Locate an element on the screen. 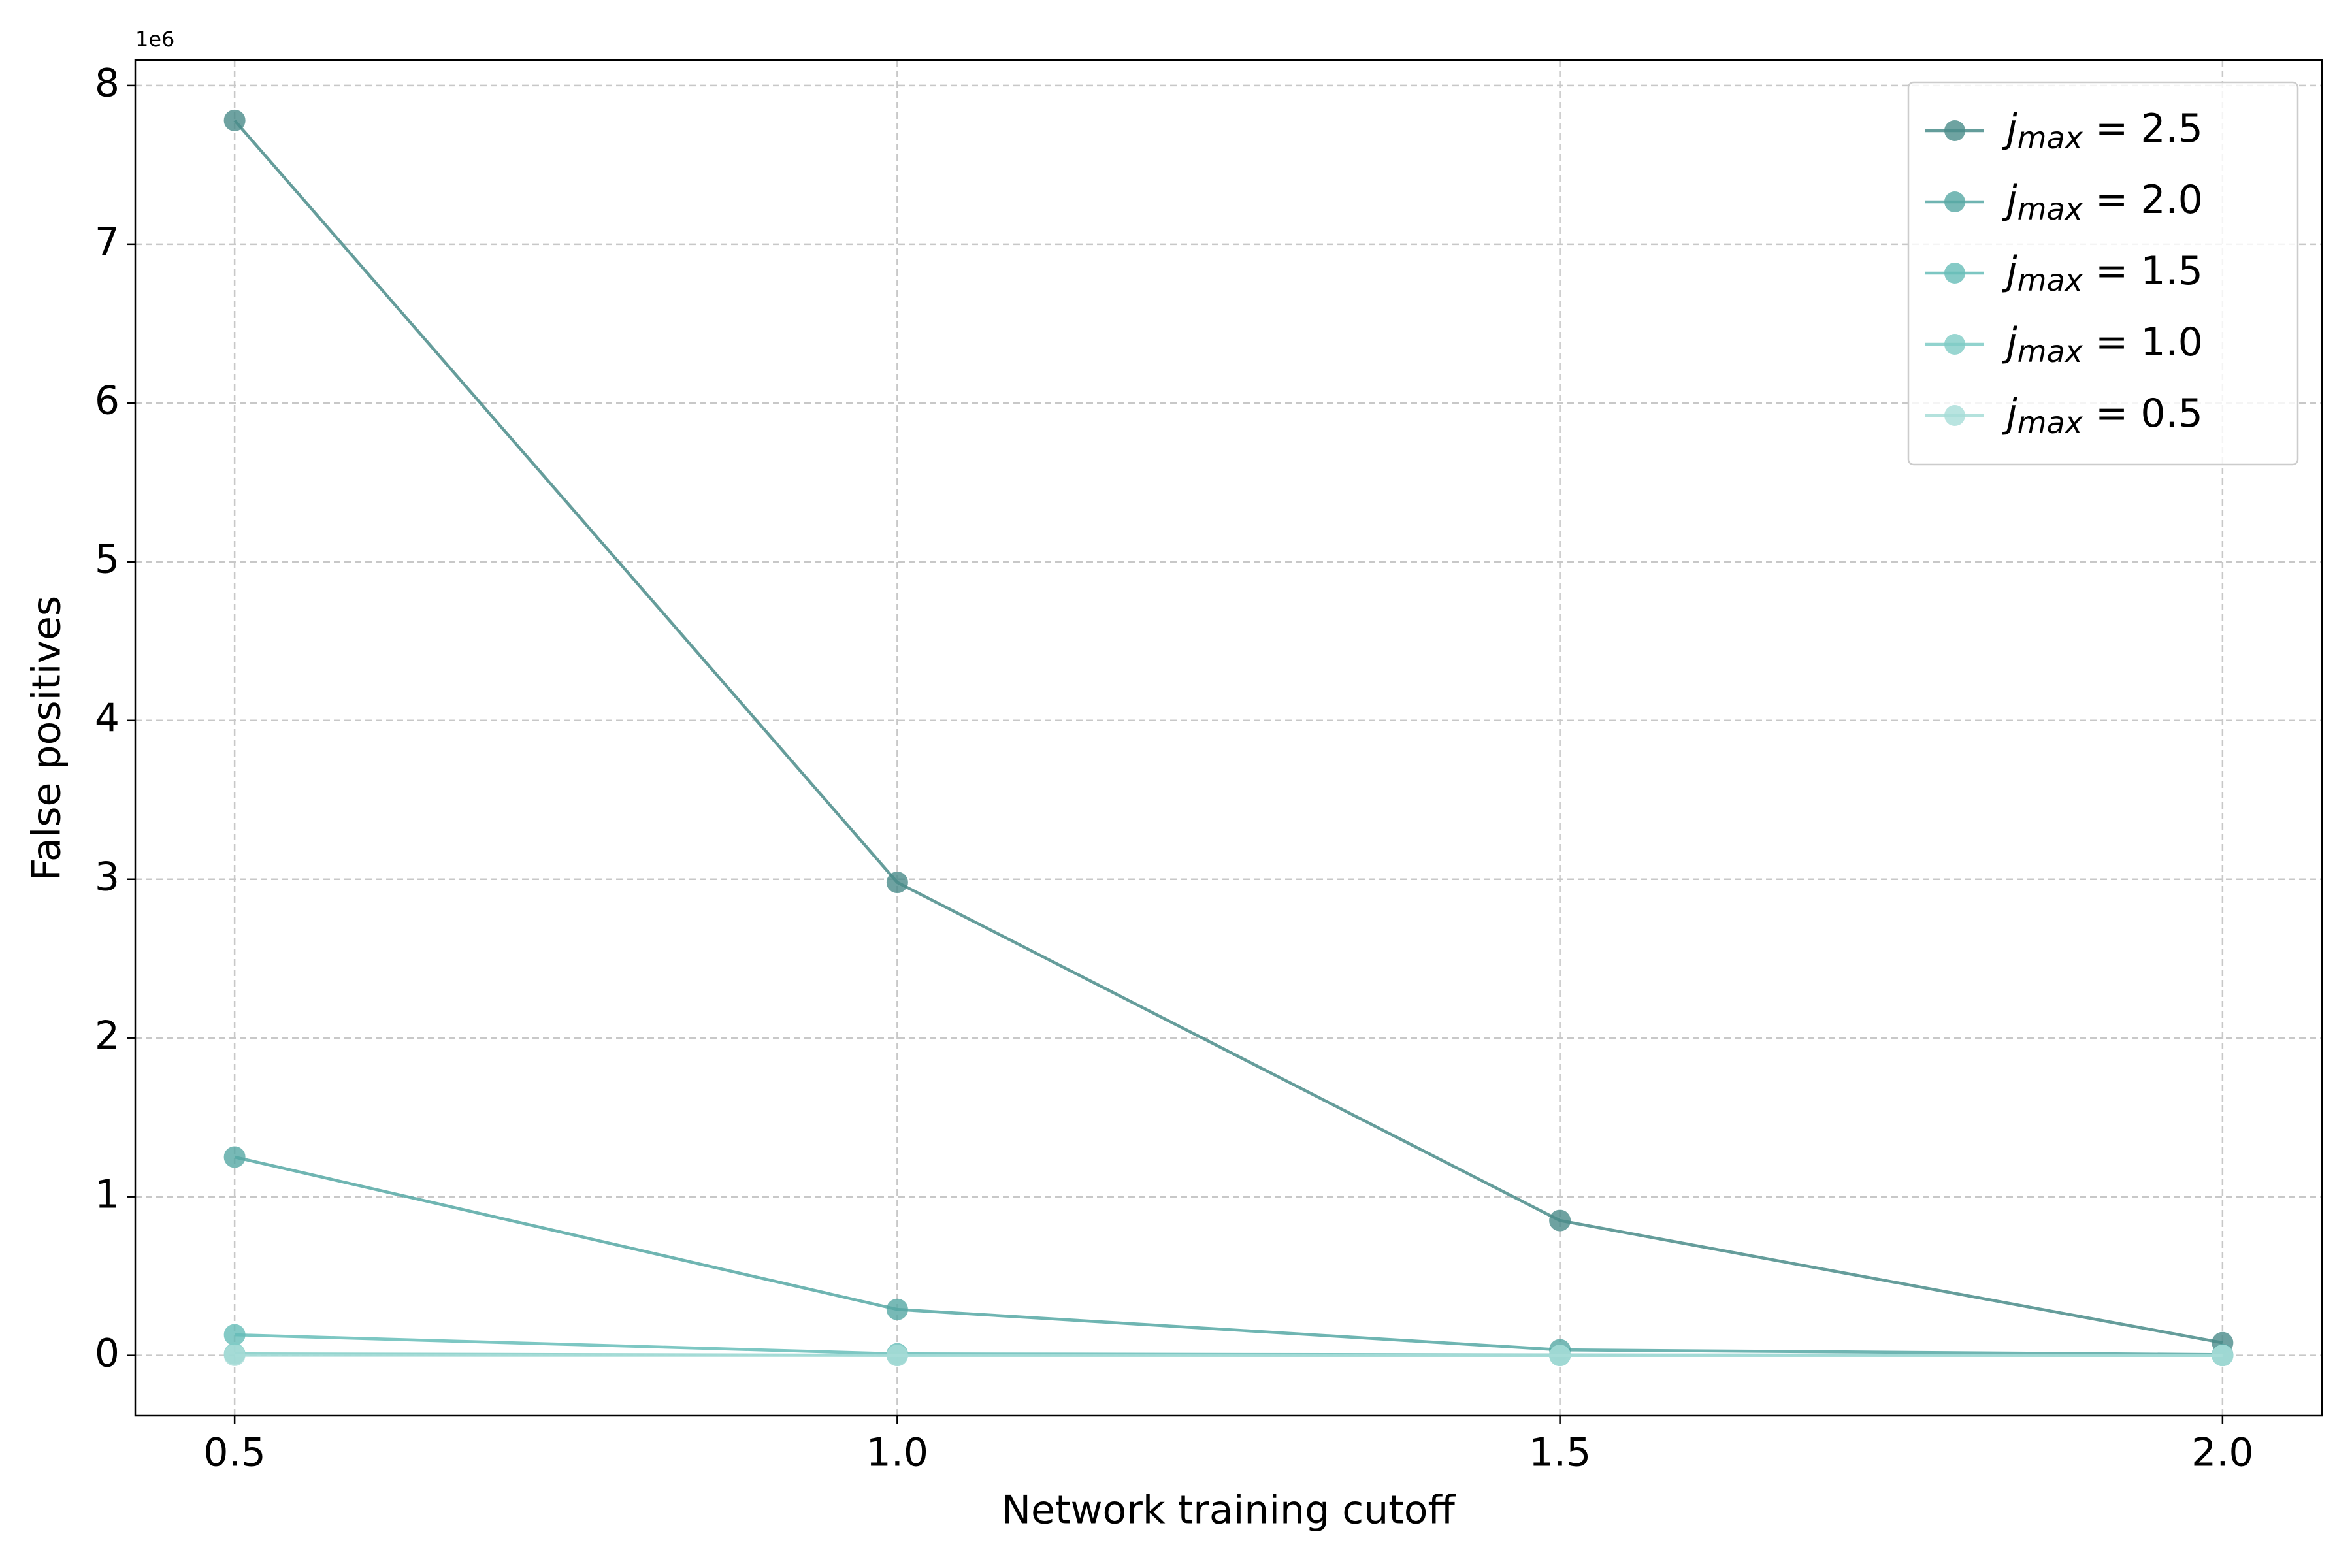 Image resolution: width=2352 pixels, height=1568 pixels. y-tick-label: 3 is located at coordinates (107, 877).